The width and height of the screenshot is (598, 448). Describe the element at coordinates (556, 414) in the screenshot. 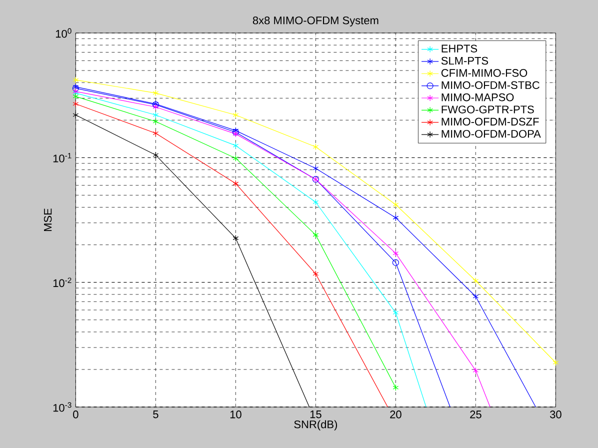

I see `x-tick-label: 30` at that location.